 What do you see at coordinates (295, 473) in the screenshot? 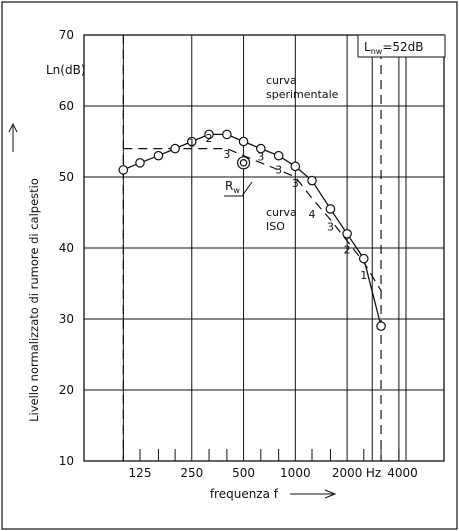
I see `x-tick-label: 1000` at bounding box center [295, 473].